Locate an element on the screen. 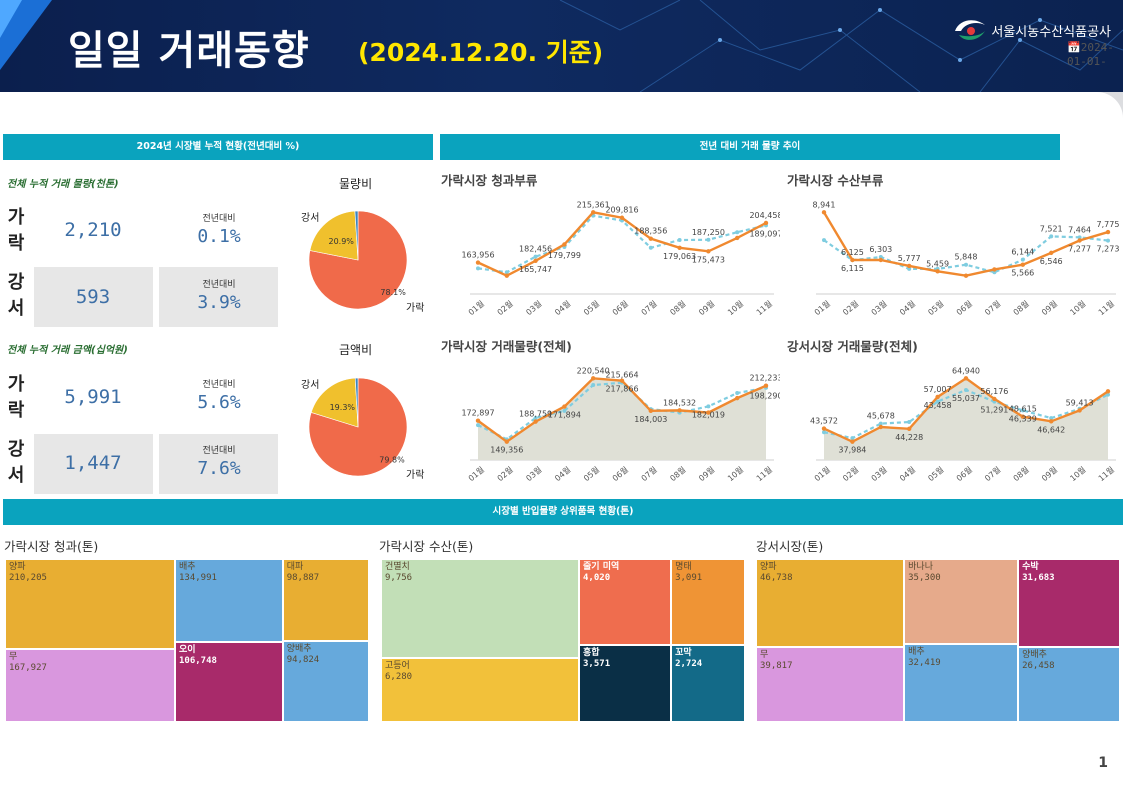 The height and width of the screenshot is (794, 1123). data-label: 149,356 is located at coordinates (506, 450).